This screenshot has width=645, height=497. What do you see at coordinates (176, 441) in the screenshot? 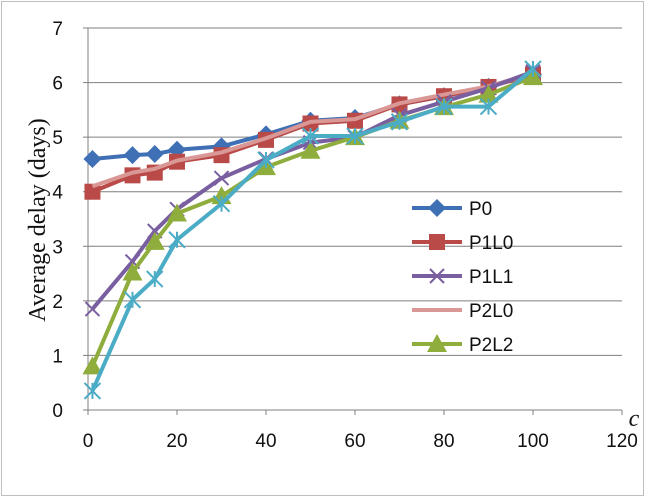
I see `x-tick-label: 20` at bounding box center [176, 441].